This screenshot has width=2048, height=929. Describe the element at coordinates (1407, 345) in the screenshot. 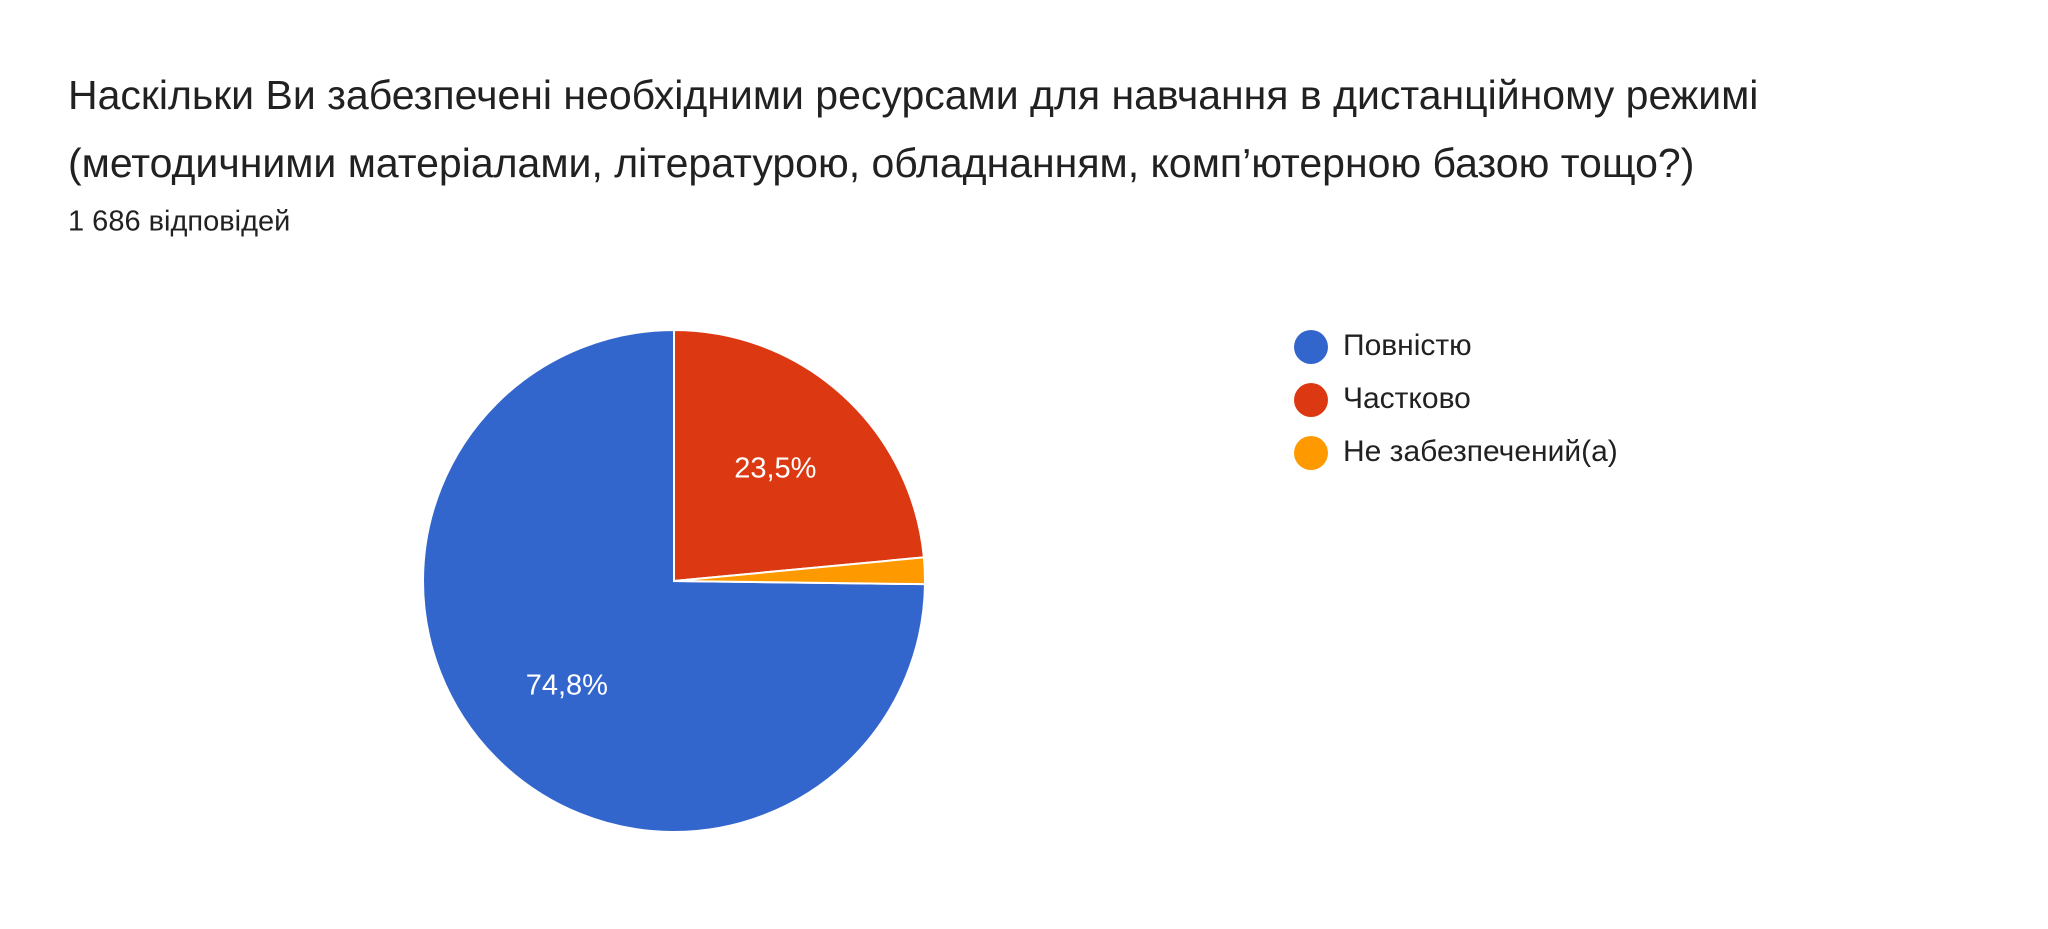

I see `legend-label: Повністю` at that location.